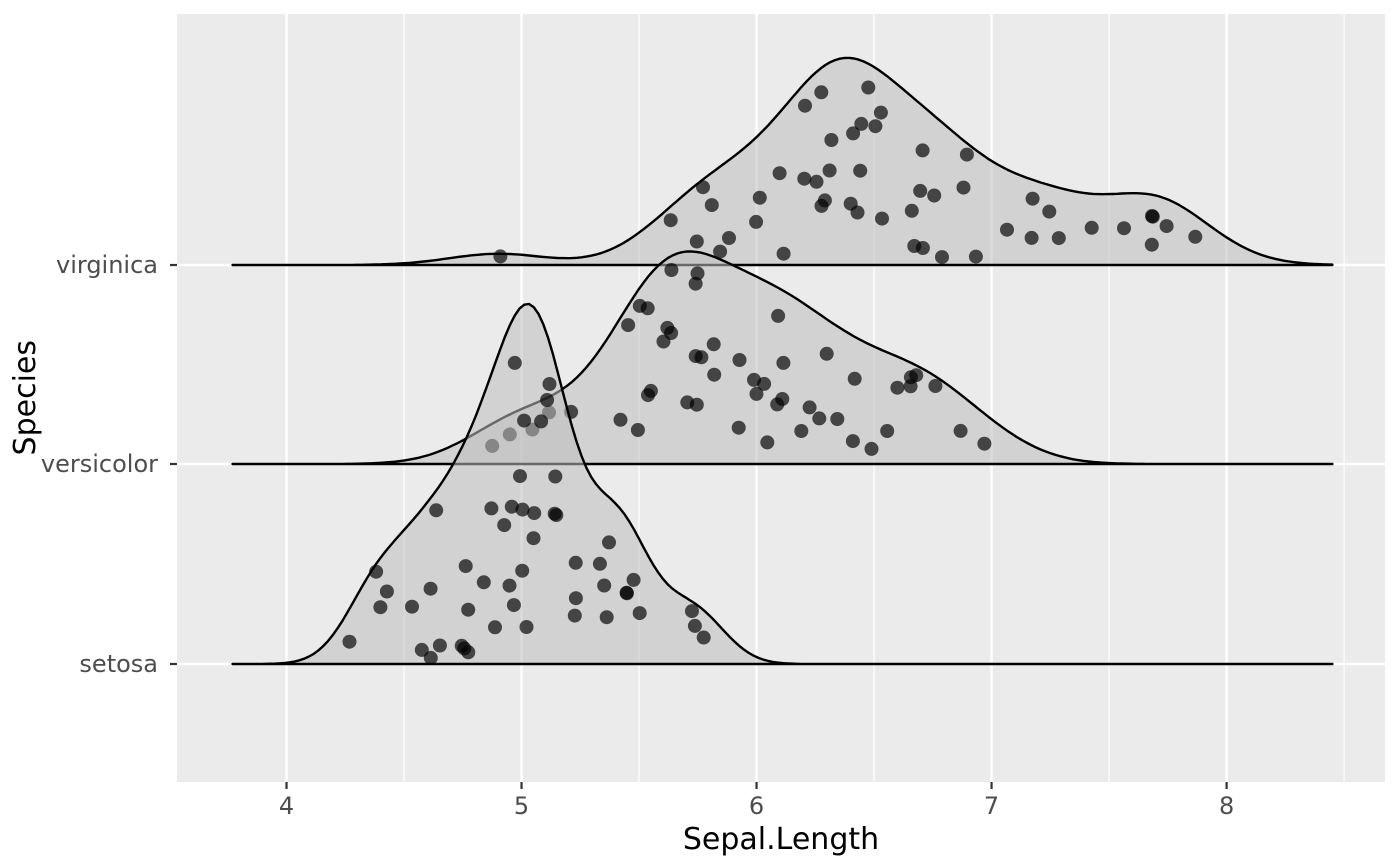 The width and height of the screenshot is (1400, 866). Describe the element at coordinates (756, 806) in the screenshot. I see `x-tick-label-6: 6` at that location.